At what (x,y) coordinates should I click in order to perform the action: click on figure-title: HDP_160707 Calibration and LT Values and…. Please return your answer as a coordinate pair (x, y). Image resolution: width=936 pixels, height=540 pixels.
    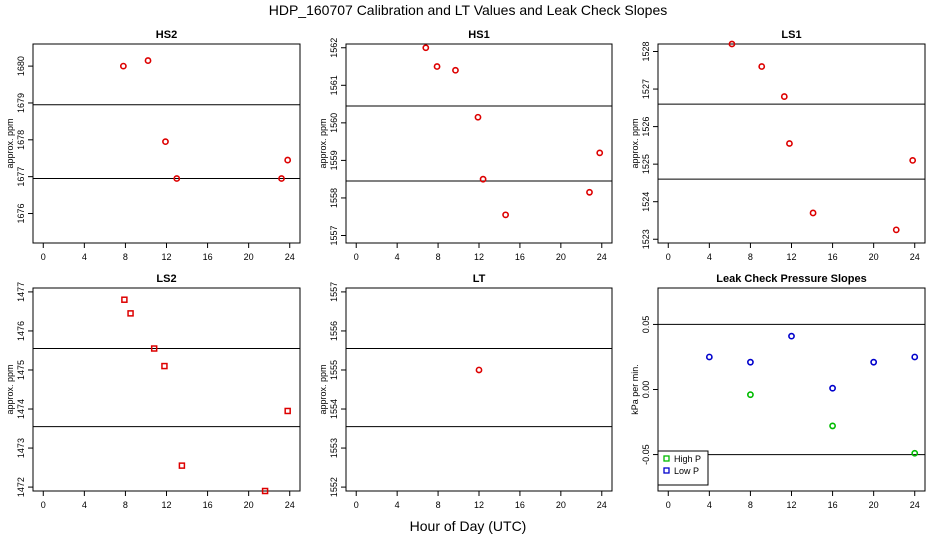
    Looking at the image, I should click on (468, 10).